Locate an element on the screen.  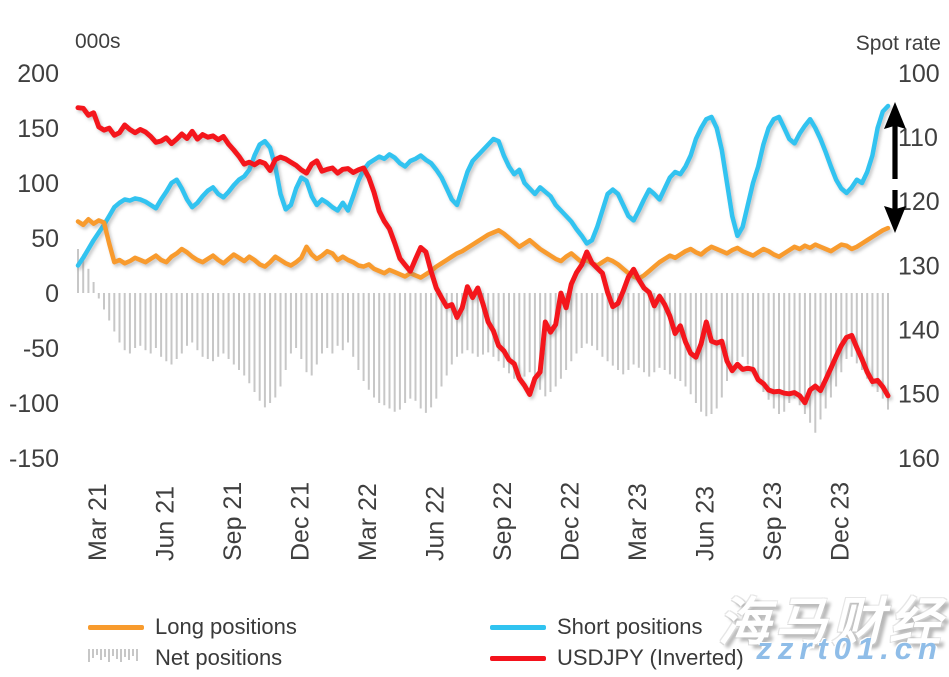
x-tick-label: Sep 23 is located at coordinates (773, 521).